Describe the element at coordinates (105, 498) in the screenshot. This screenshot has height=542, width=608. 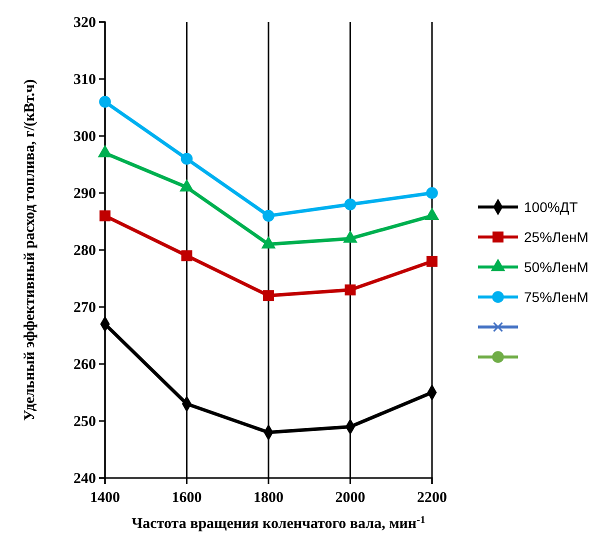
I see `x-tick-label: 1400` at that location.